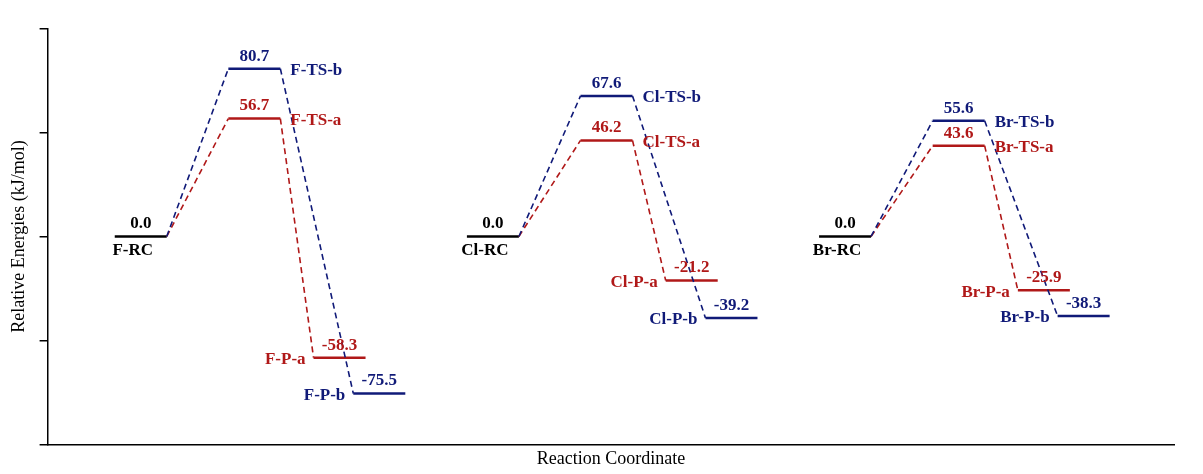 This screenshot has height=474, width=1203. What do you see at coordinates (316, 70) in the screenshot?
I see `category-label: F-TS-b` at bounding box center [316, 70].